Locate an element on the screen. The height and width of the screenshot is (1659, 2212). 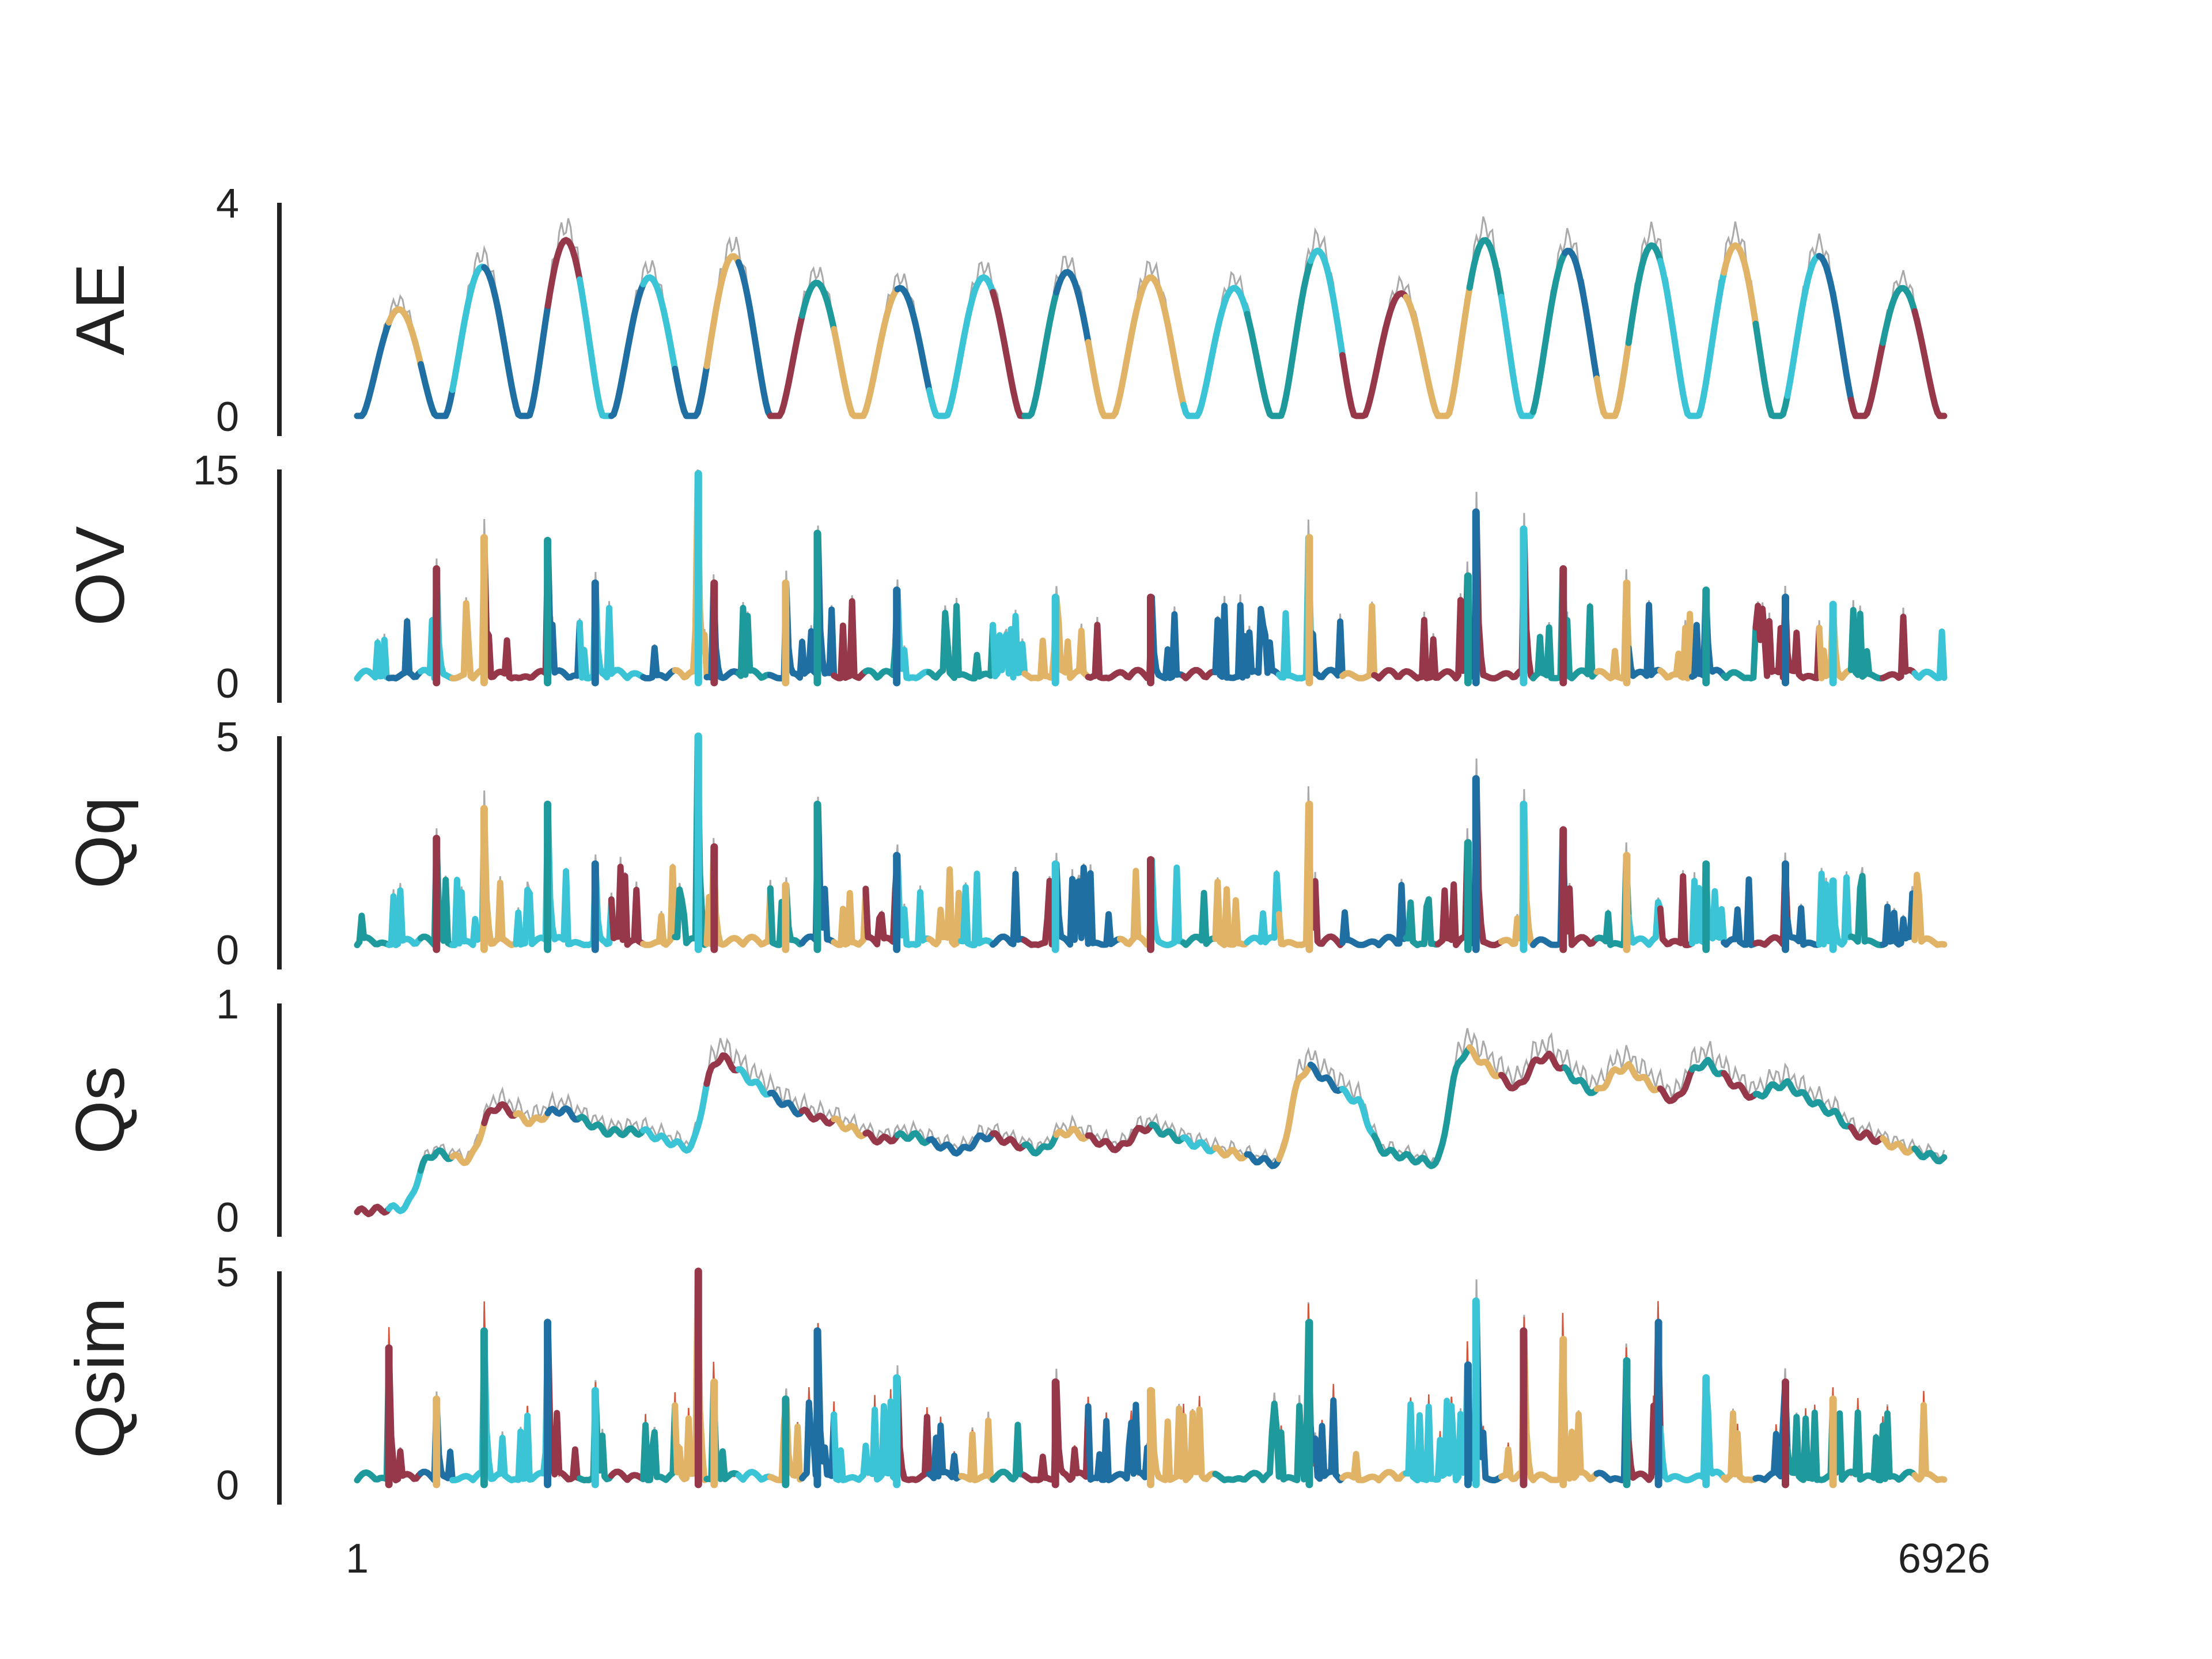
observed-series-line is located at coordinates (1150, 1121).